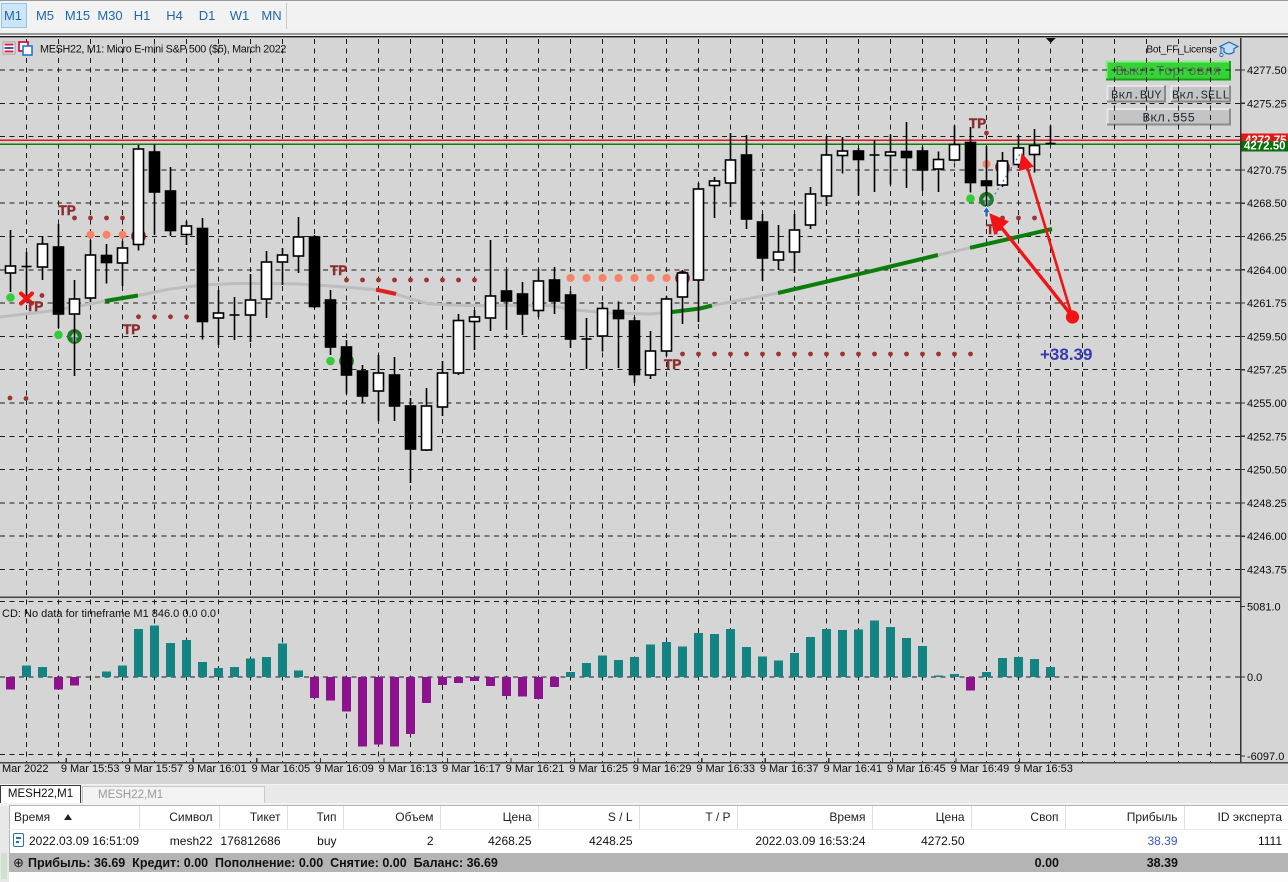  What do you see at coordinates (1267, 571) in the screenshot?
I see `svg-text: 4243.75` at bounding box center [1267, 571].